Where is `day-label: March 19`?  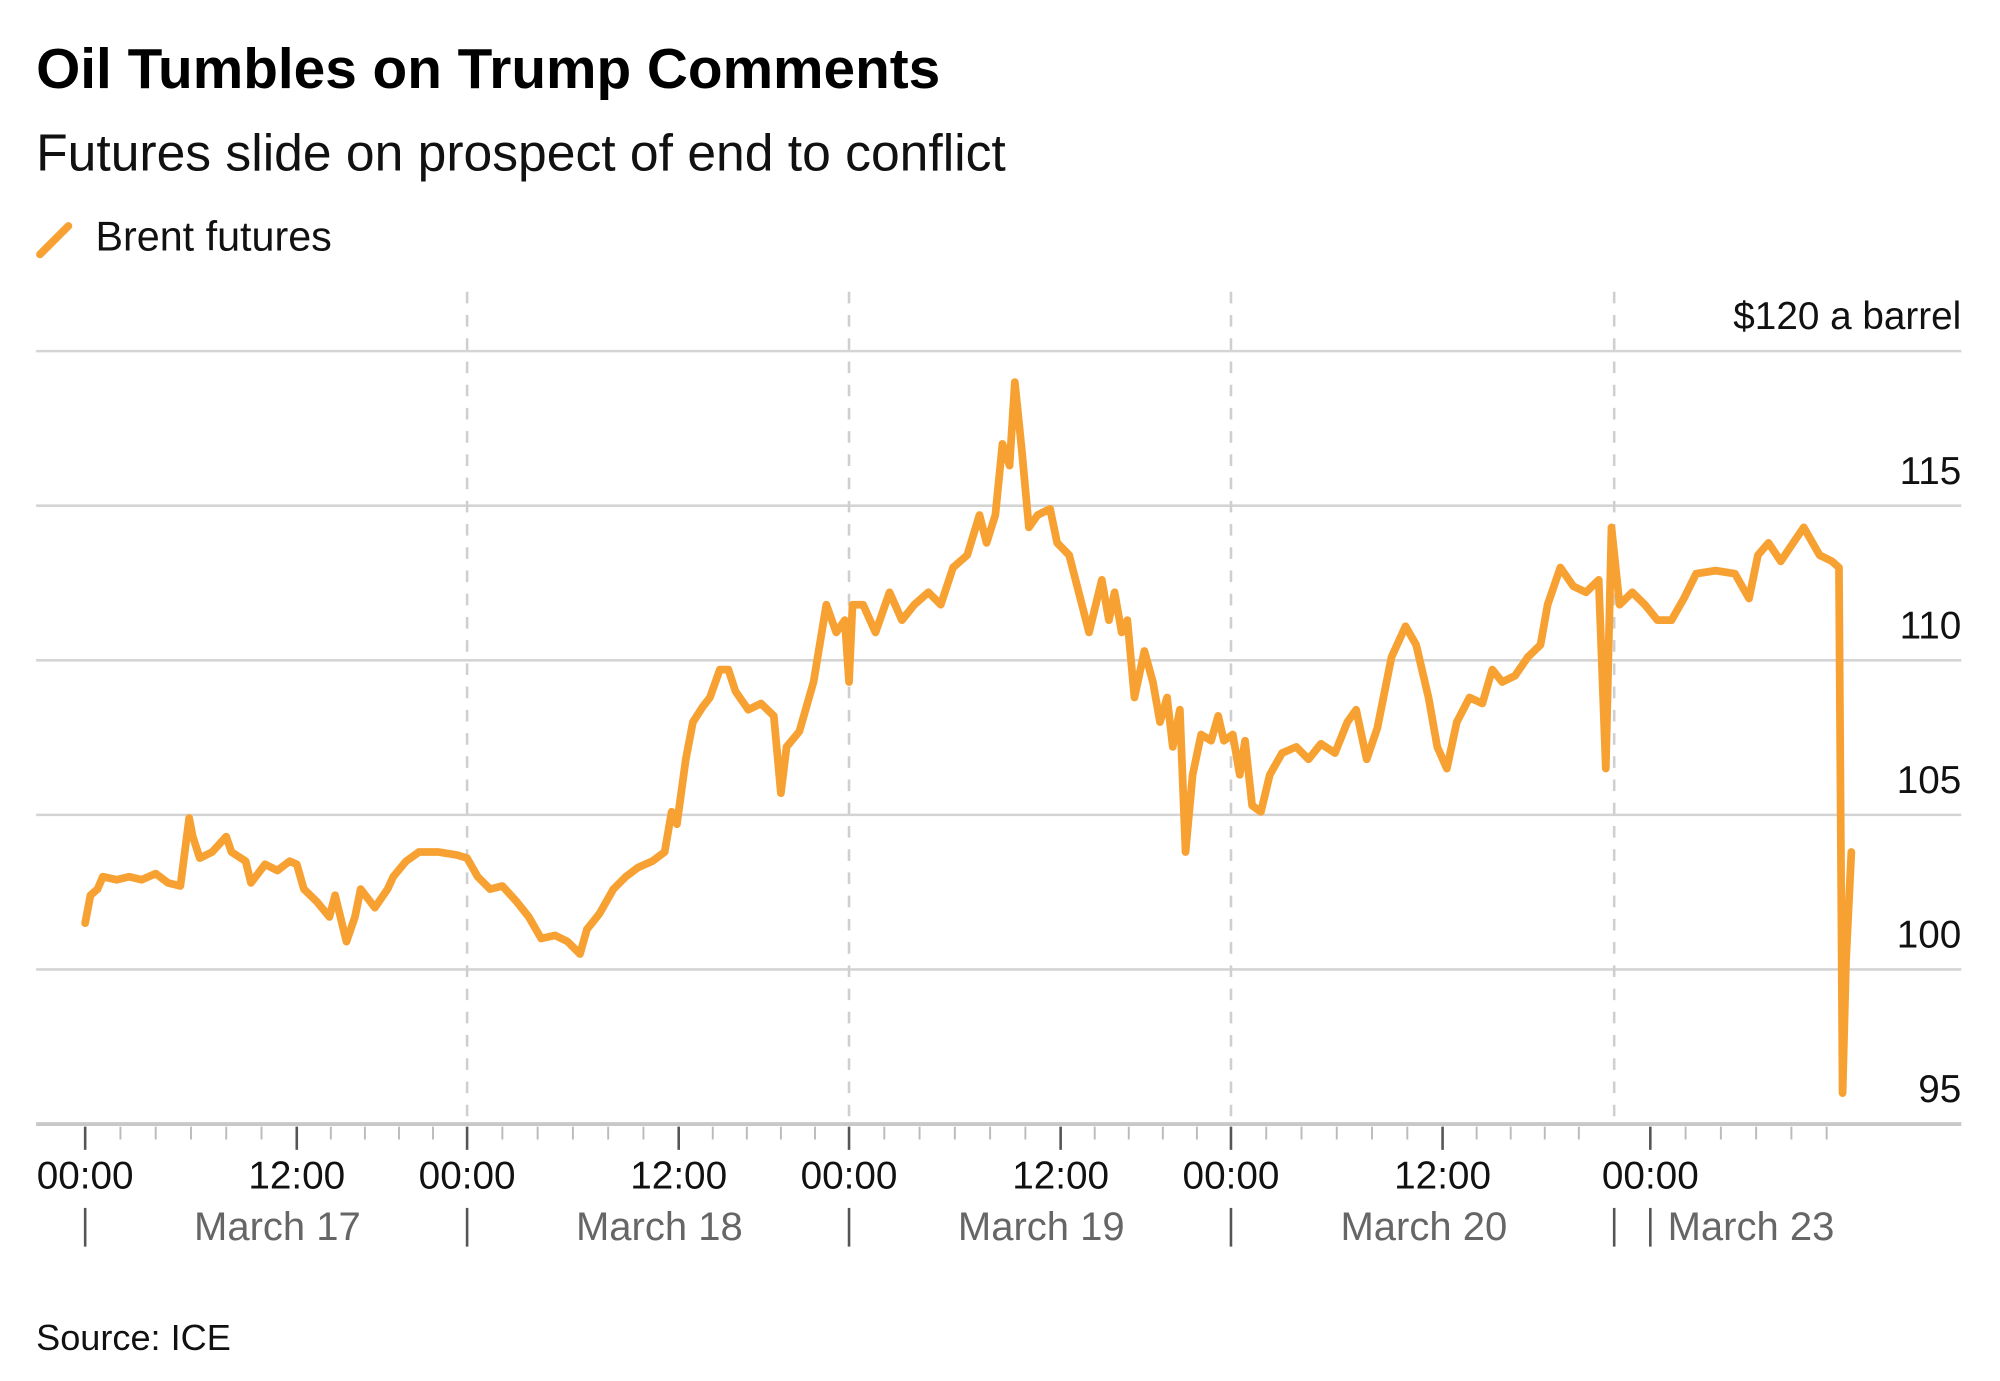 day-label: March 19 is located at coordinates (1041, 1227).